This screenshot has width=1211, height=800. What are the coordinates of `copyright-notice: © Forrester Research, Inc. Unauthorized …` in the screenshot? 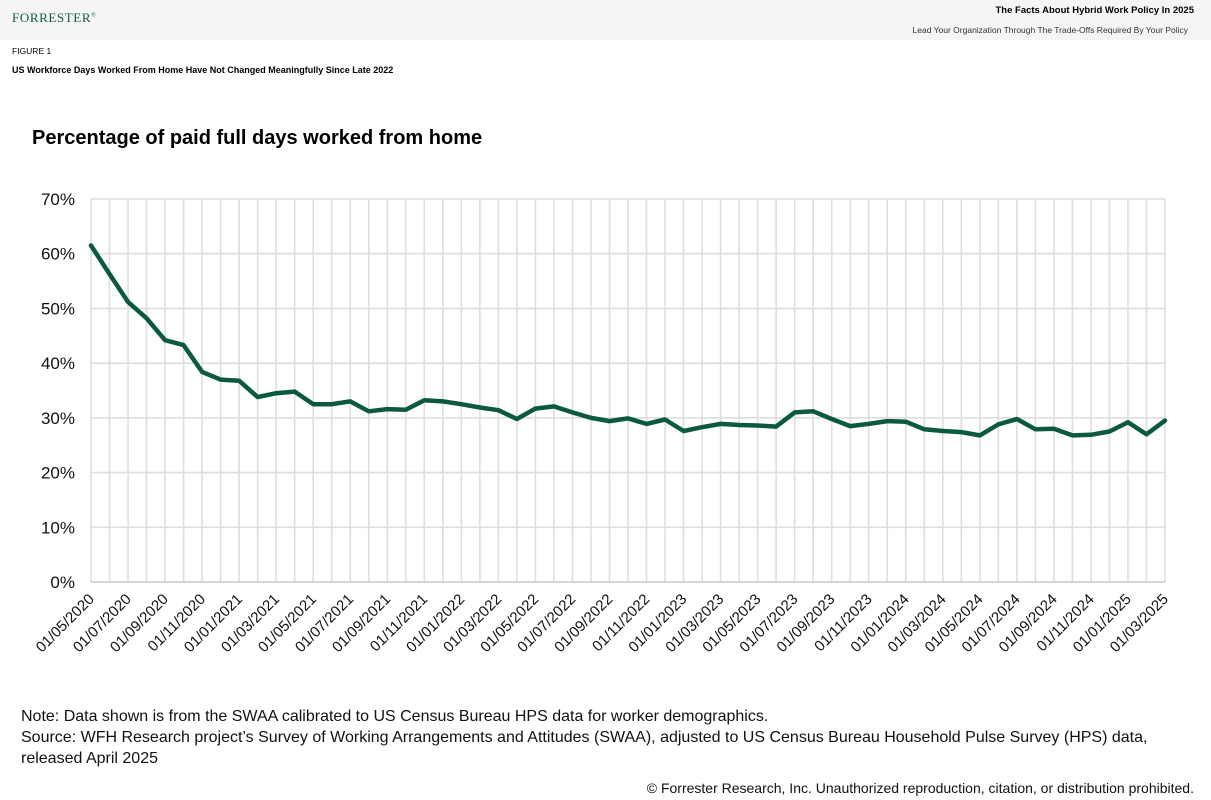 It's located at (920, 788).